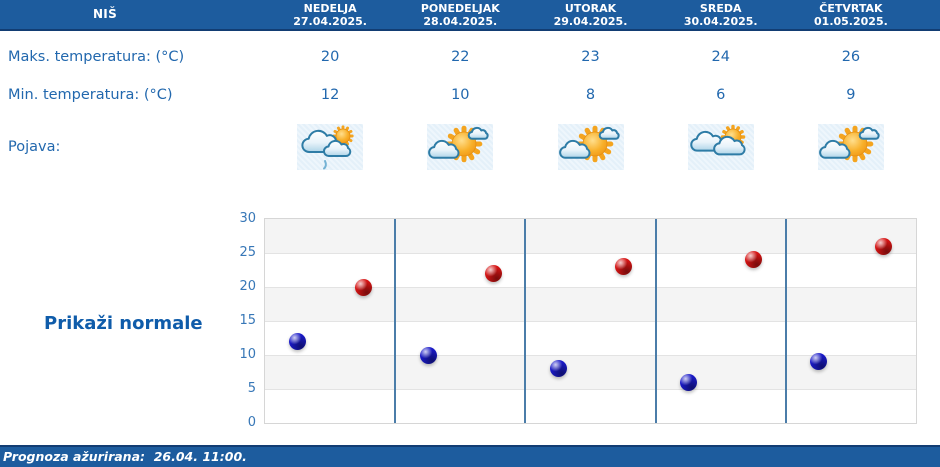 This screenshot has width=940, height=467. I want to click on max-temp-value: 23, so click(590, 57).